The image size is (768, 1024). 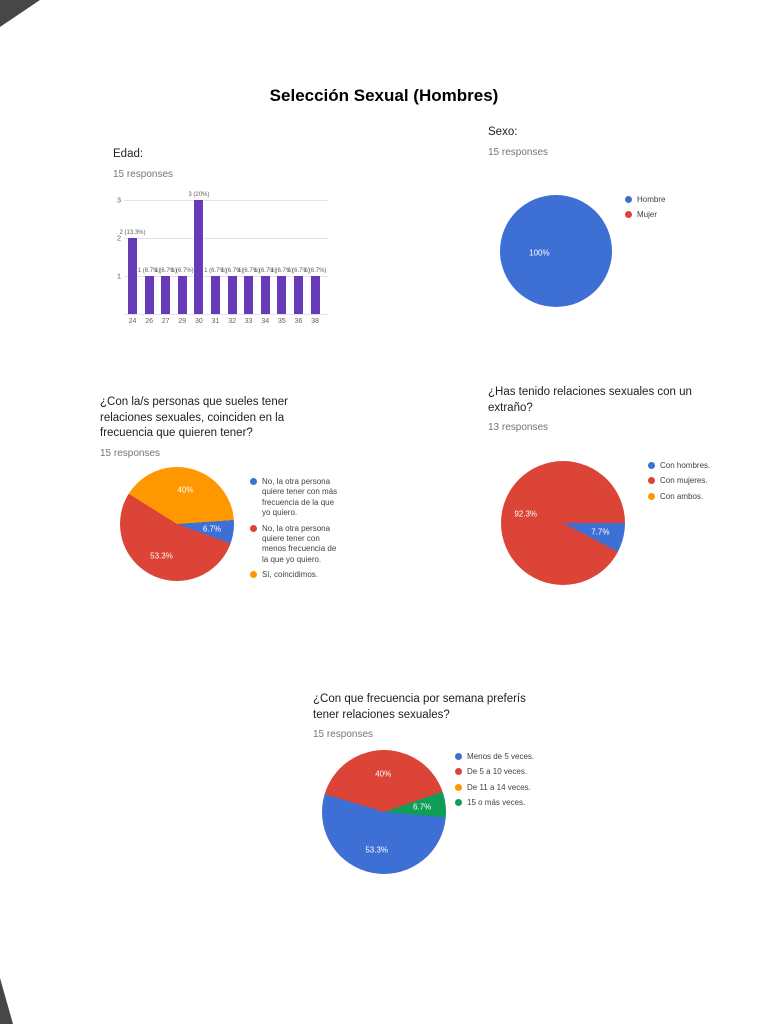 I want to click on legend-item: Con mujeres., so click(x=695, y=481).